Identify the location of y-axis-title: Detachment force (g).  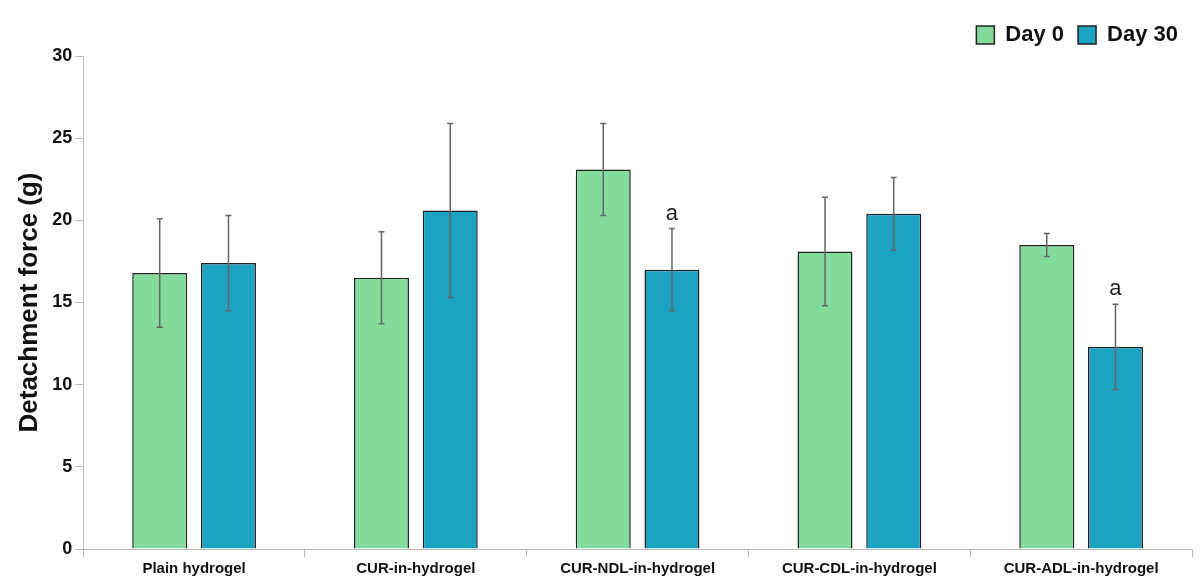
(27, 302).